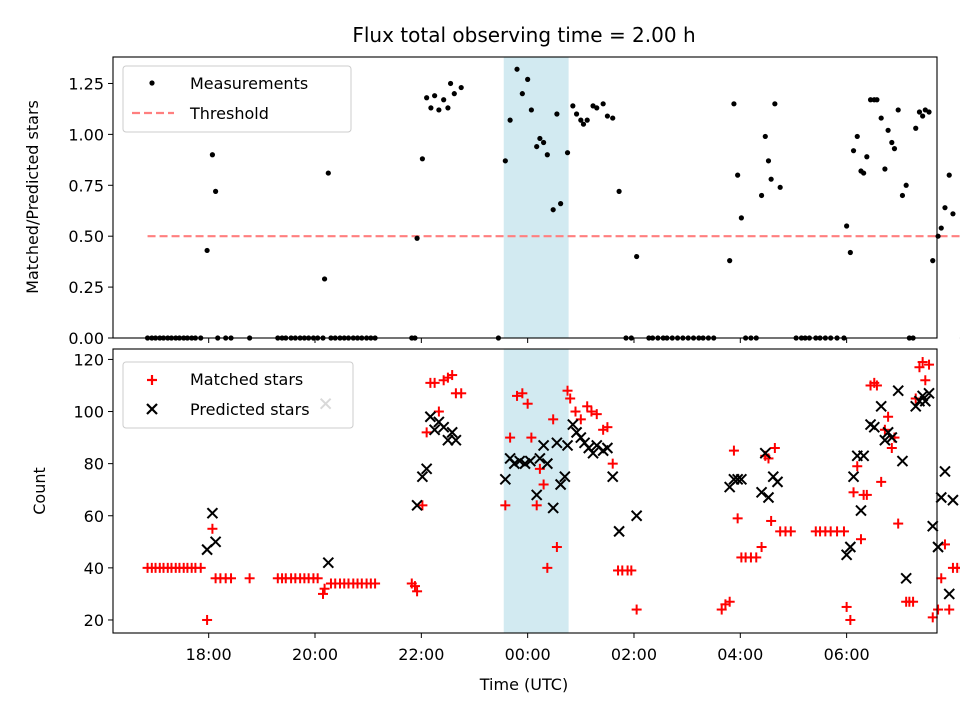 This screenshot has width=960, height=720. What do you see at coordinates (39, 491) in the screenshot?
I see `bottom-y-axis-label: Count` at bounding box center [39, 491].